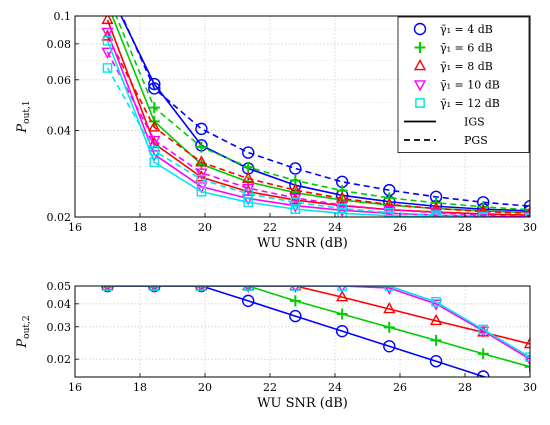 The image size is (550, 425). I want to click on y-tick-label: 0.08, so click(59, 44).